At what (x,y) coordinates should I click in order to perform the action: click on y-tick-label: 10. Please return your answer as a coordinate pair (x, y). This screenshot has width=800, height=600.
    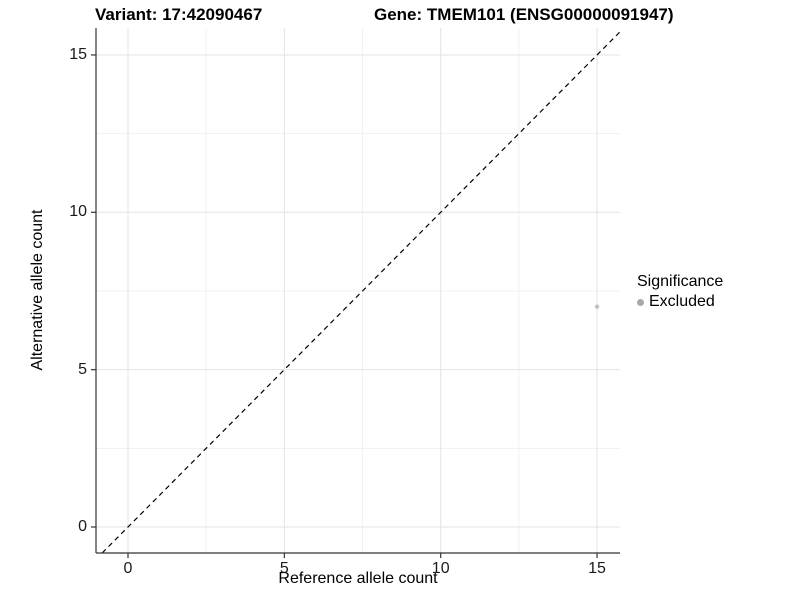
    Looking at the image, I should click on (78, 212).